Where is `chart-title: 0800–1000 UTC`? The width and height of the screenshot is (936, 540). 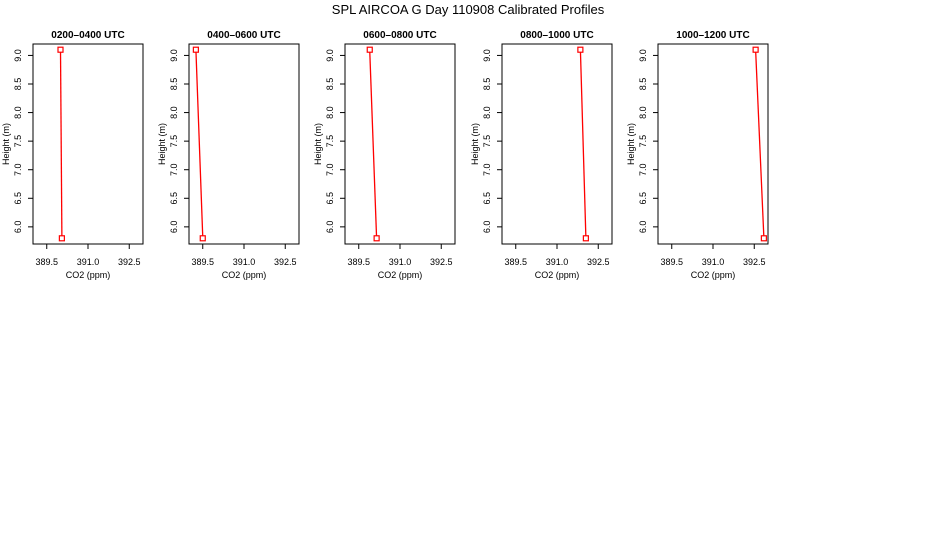 chart-title: 0800–1000 UTC is located at coordinates (556, 35).